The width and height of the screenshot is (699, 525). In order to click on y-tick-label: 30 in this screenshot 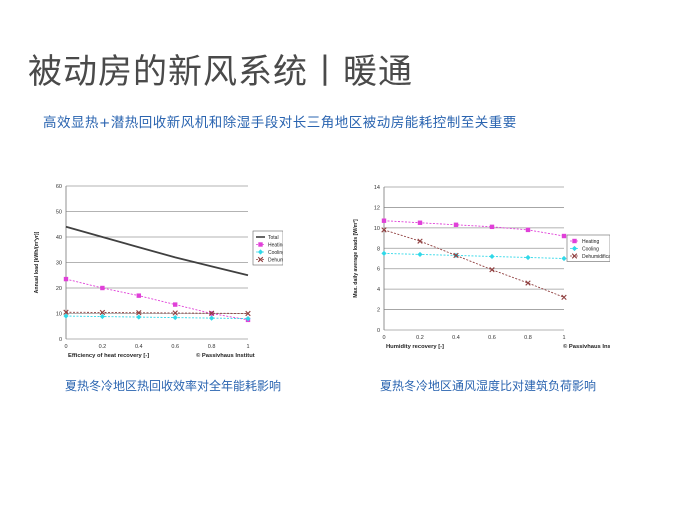, I will do `click(59, 264)`.